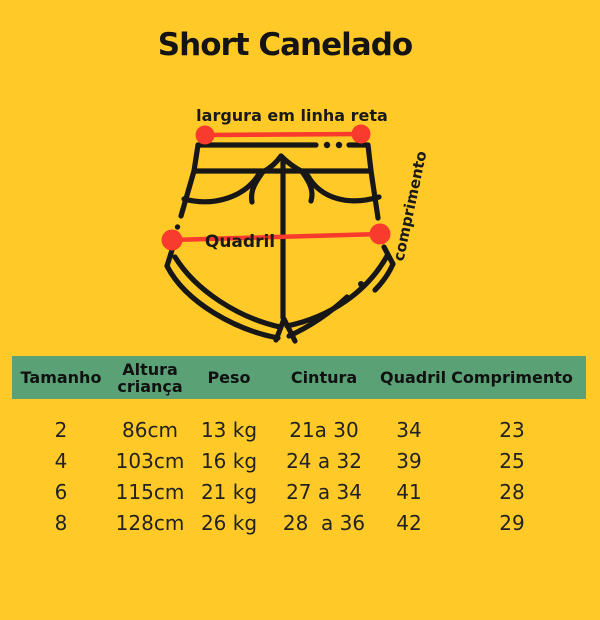  What do you see at coordinates (196, 158) in the screenshot?
I see `waistband-left-edge` at bounding box center [196, 158].